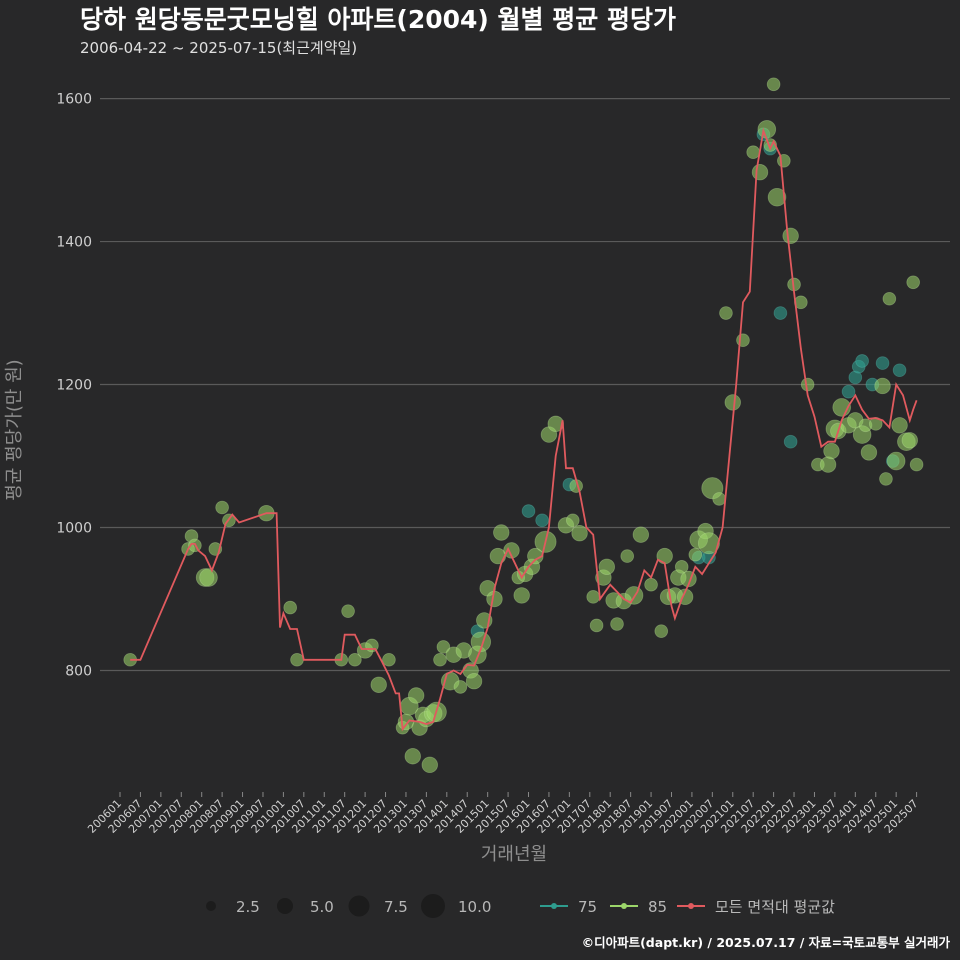 This screenshot has height=960, width=960. What do you see at coordinates (74, 243) in the screenshot?
I see `y-tick-label: 1400` at bounding box center [74, 243].